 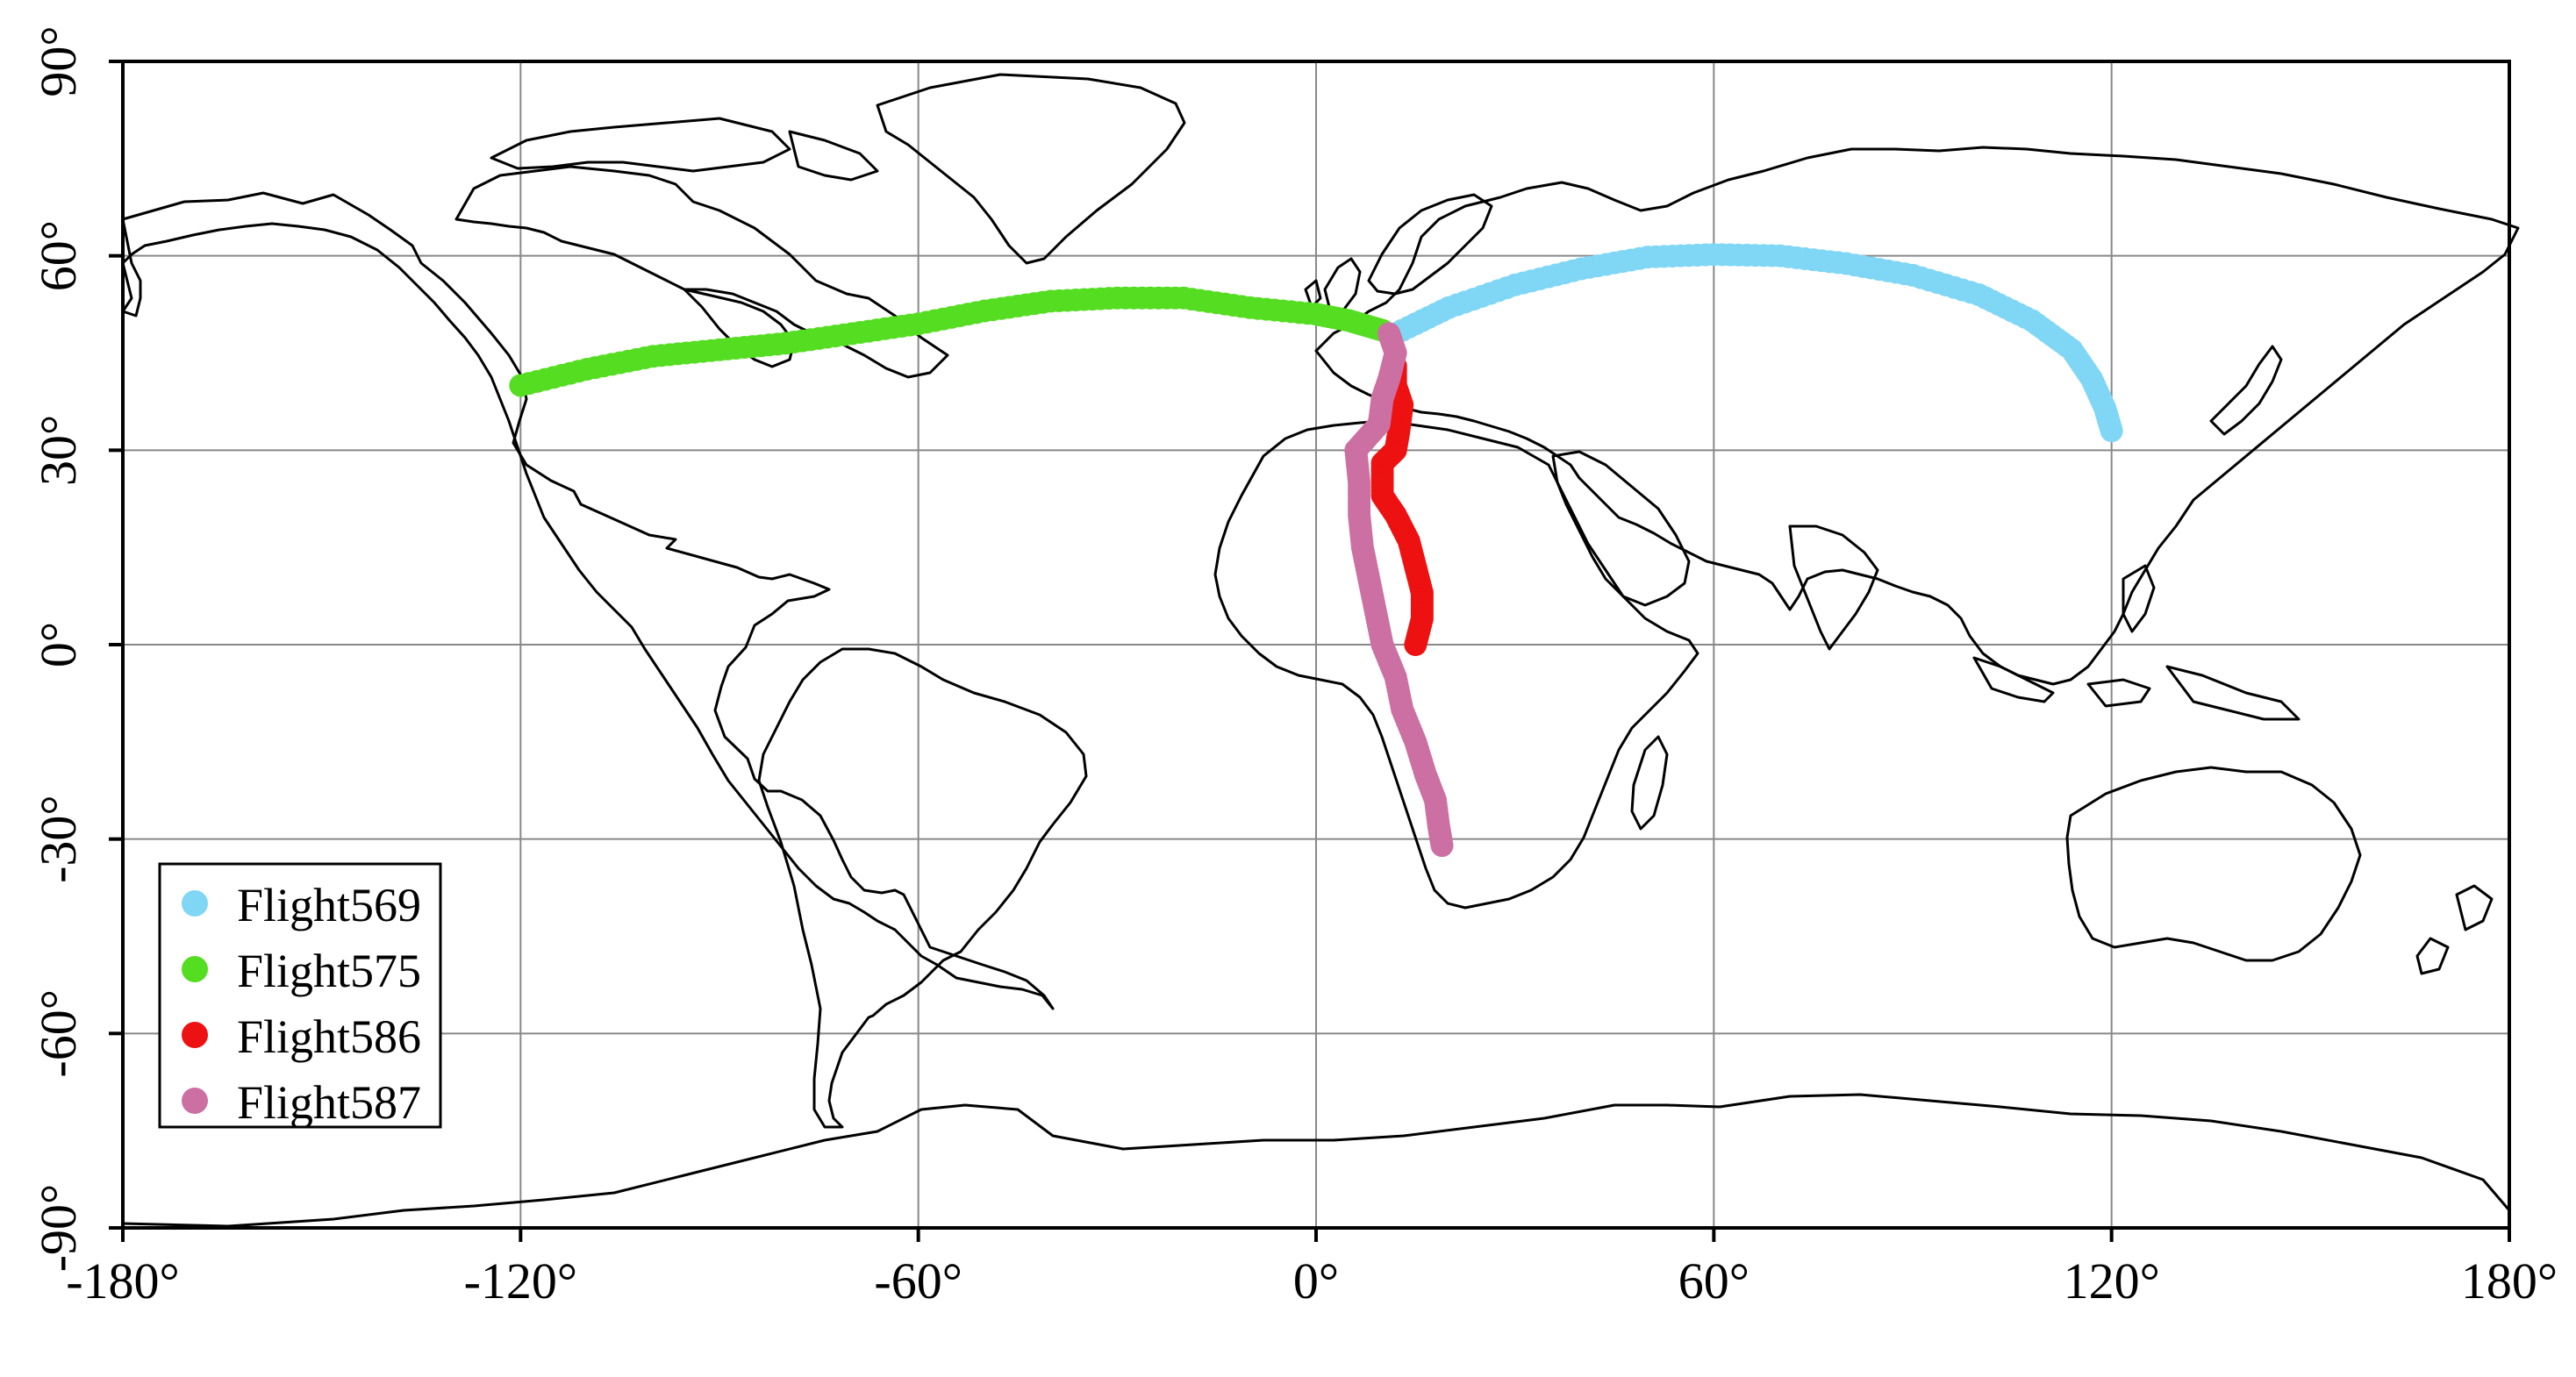 I want to click on track-flight575, so click(x=951, y=341).